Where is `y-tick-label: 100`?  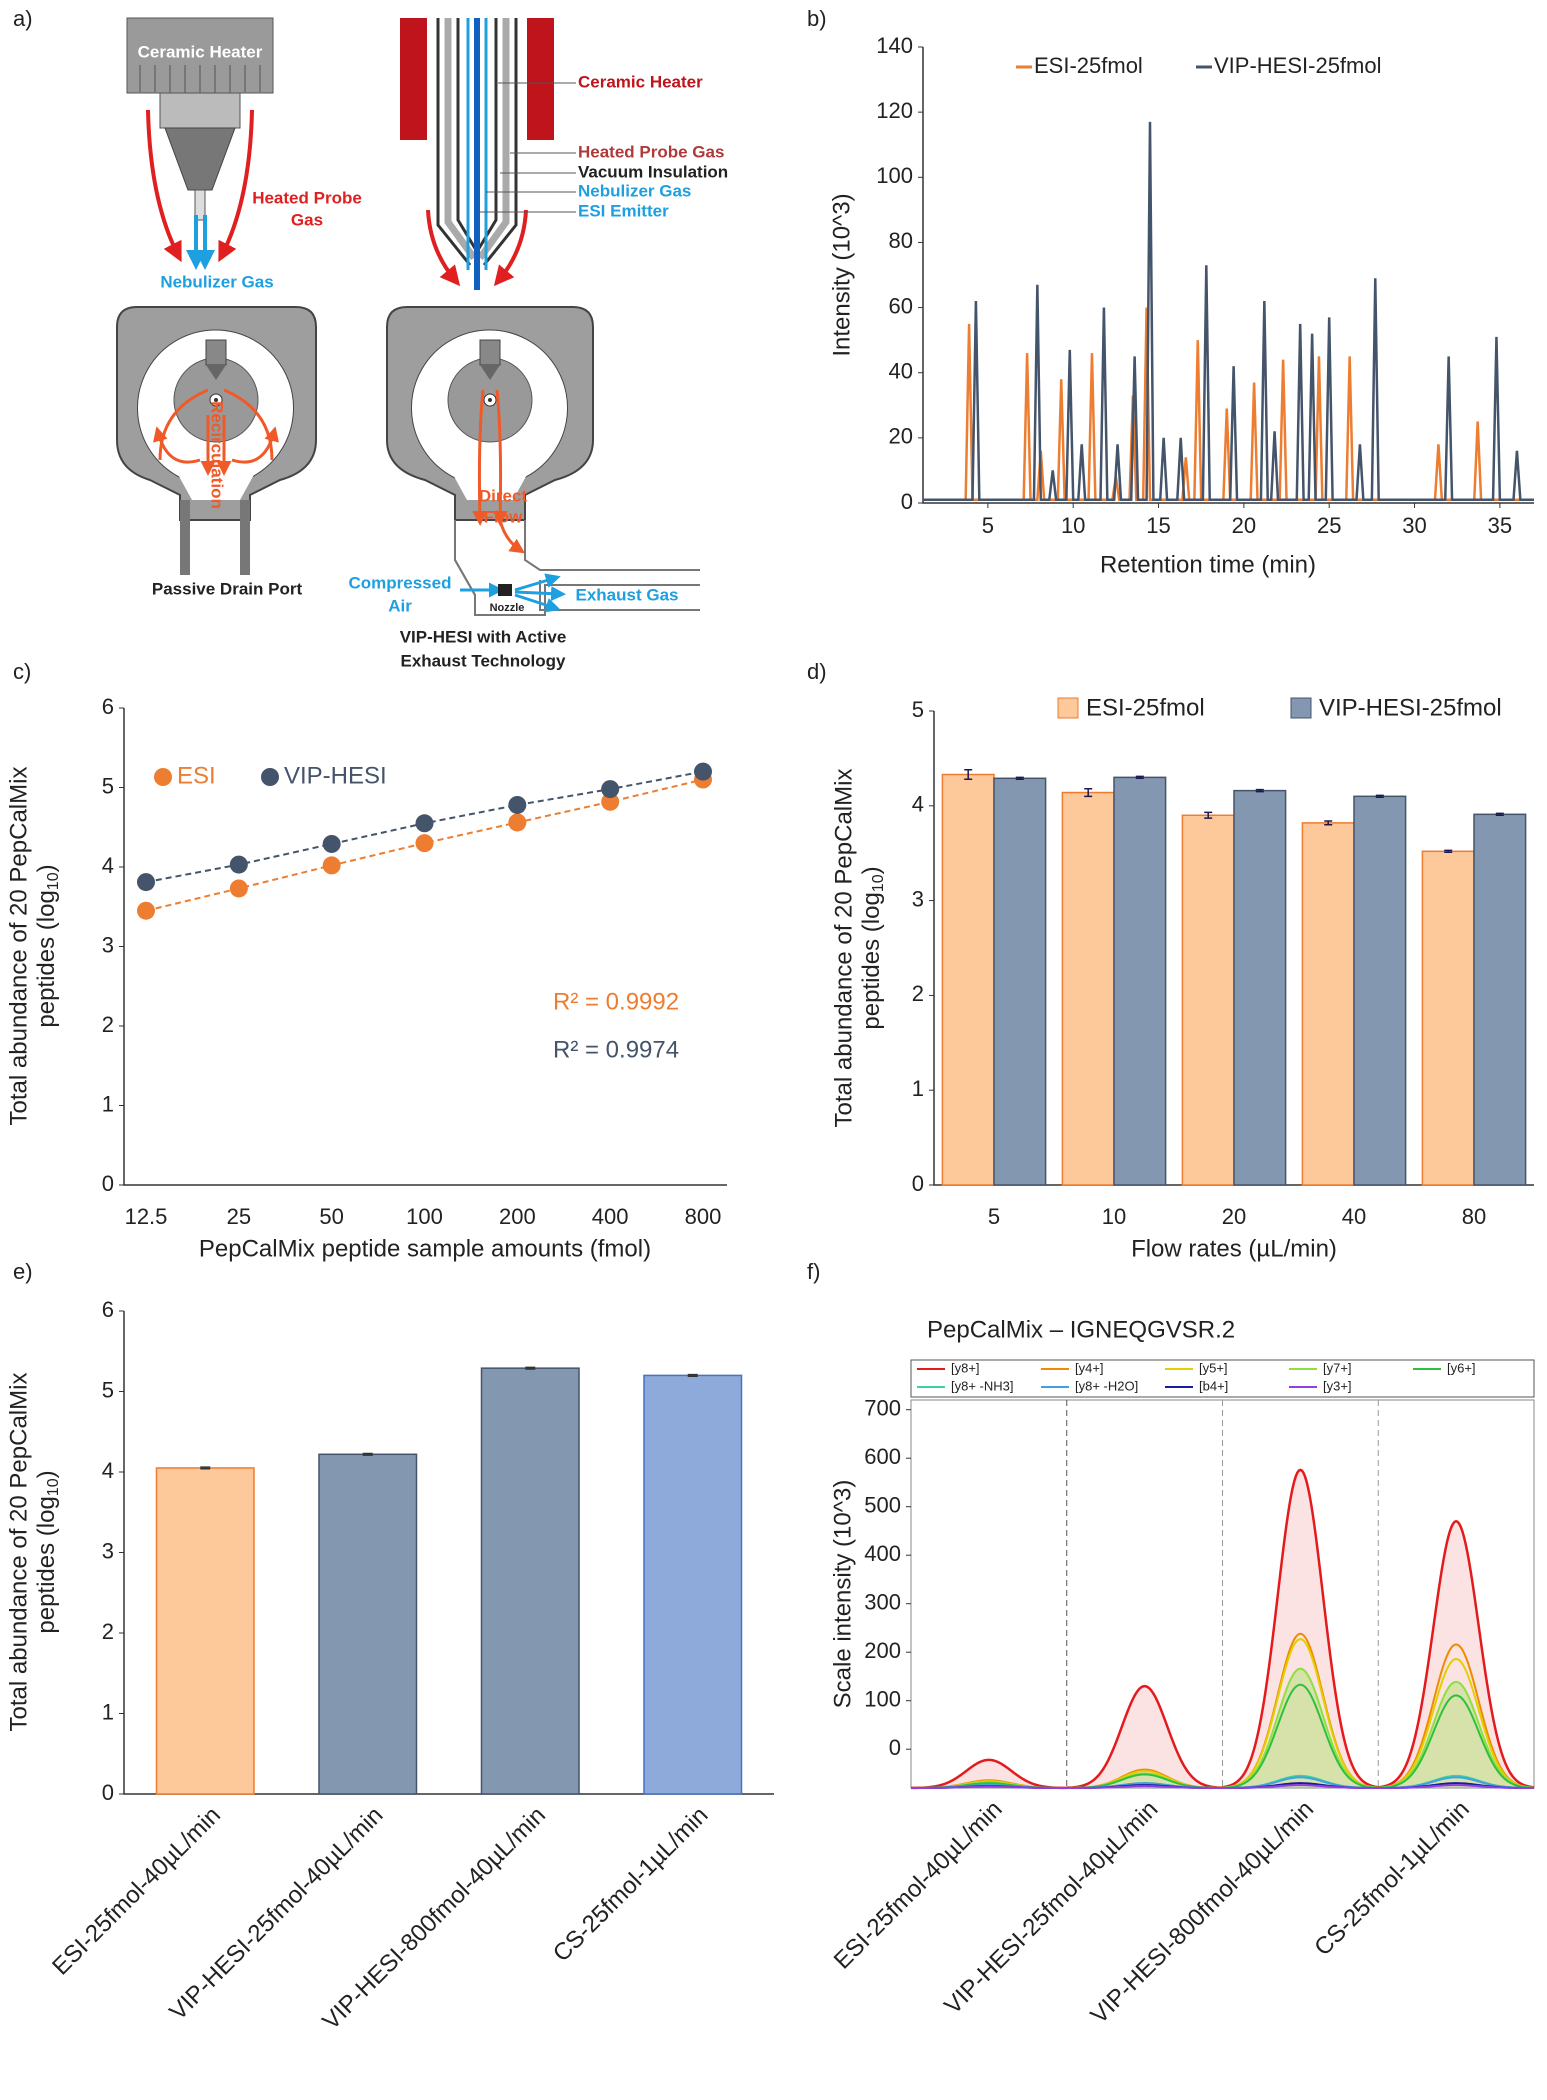
y-tick-label: 100 is located at coordinates (894, 175).